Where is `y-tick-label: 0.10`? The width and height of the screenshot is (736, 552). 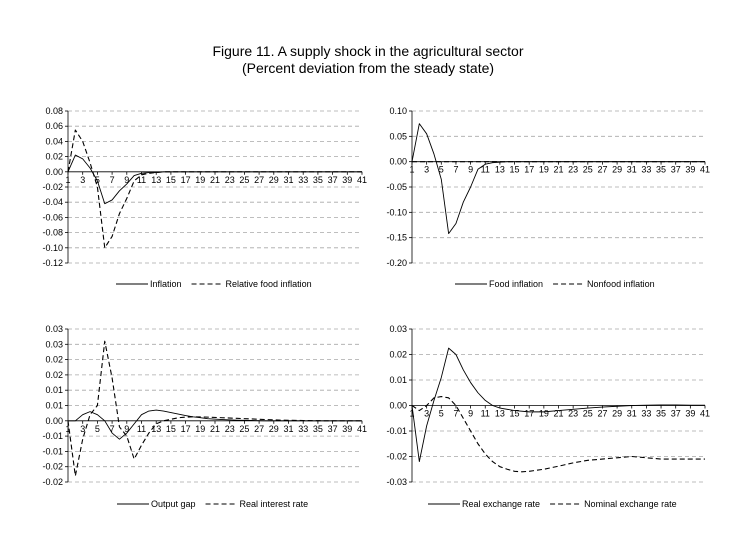 y-tick-label: 0.10 is located at coordinates (398, 111).